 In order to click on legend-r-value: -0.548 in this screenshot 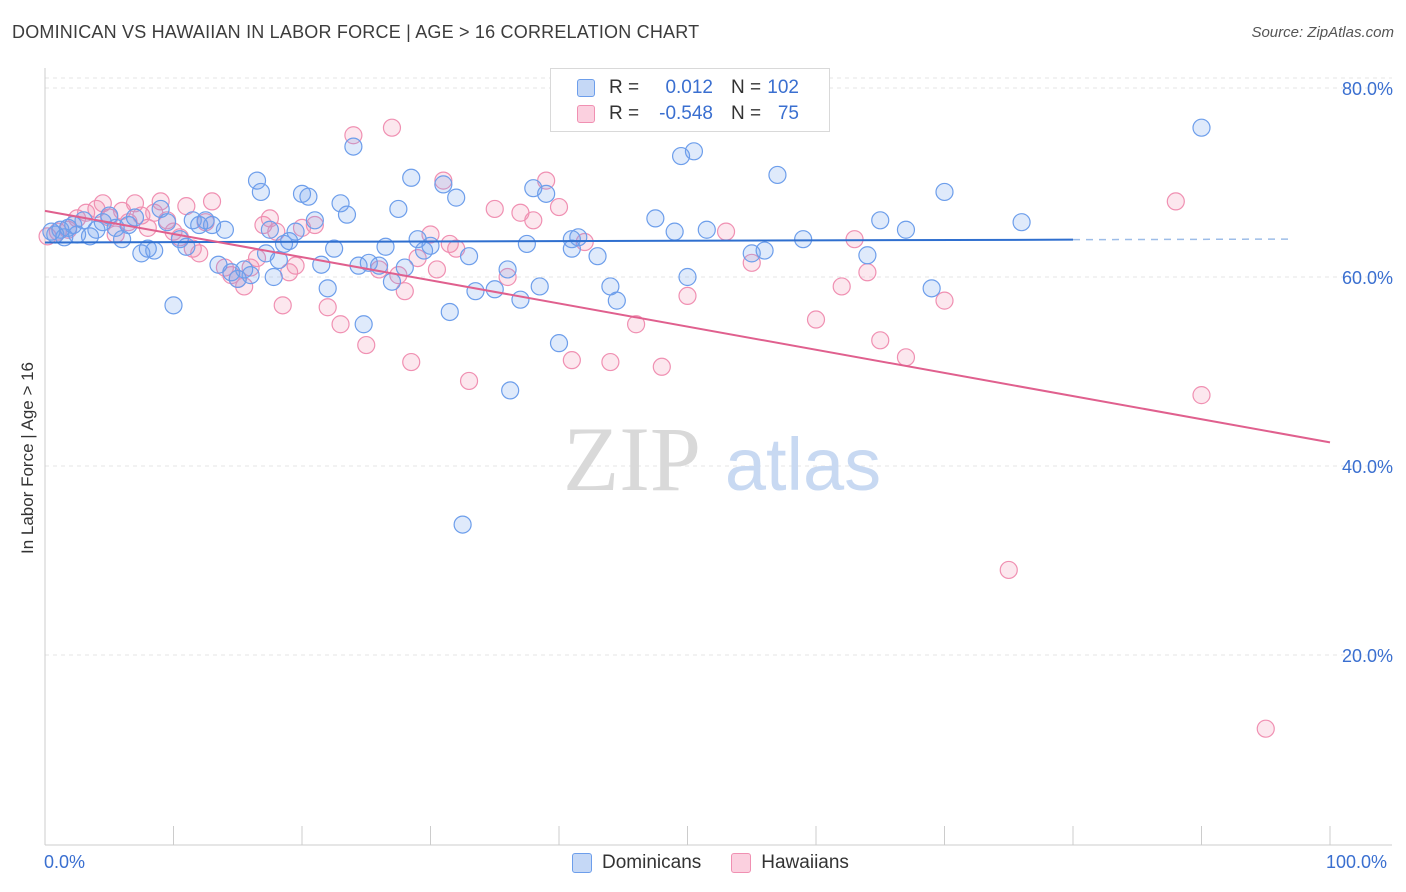, I will do `click(686, 113)`.